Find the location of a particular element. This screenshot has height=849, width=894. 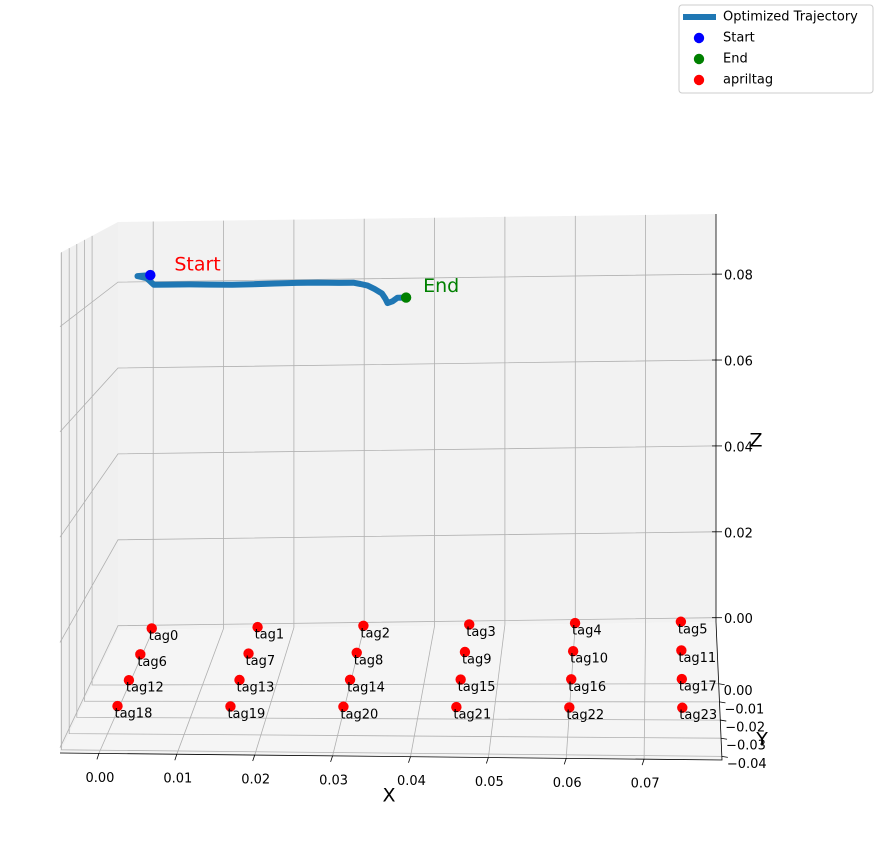

point-label: tag18 is located at coordinates (133, 714).